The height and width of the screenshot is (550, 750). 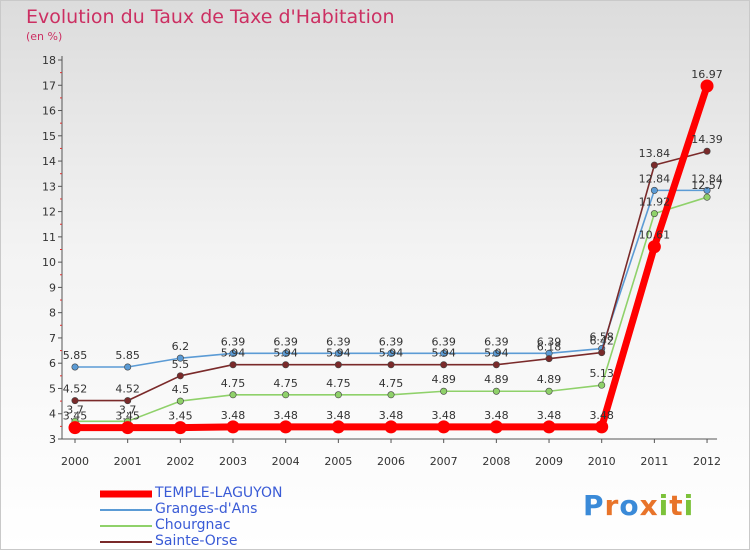 I want to click on y-tick-label: 11, so click(x=49, y=237).